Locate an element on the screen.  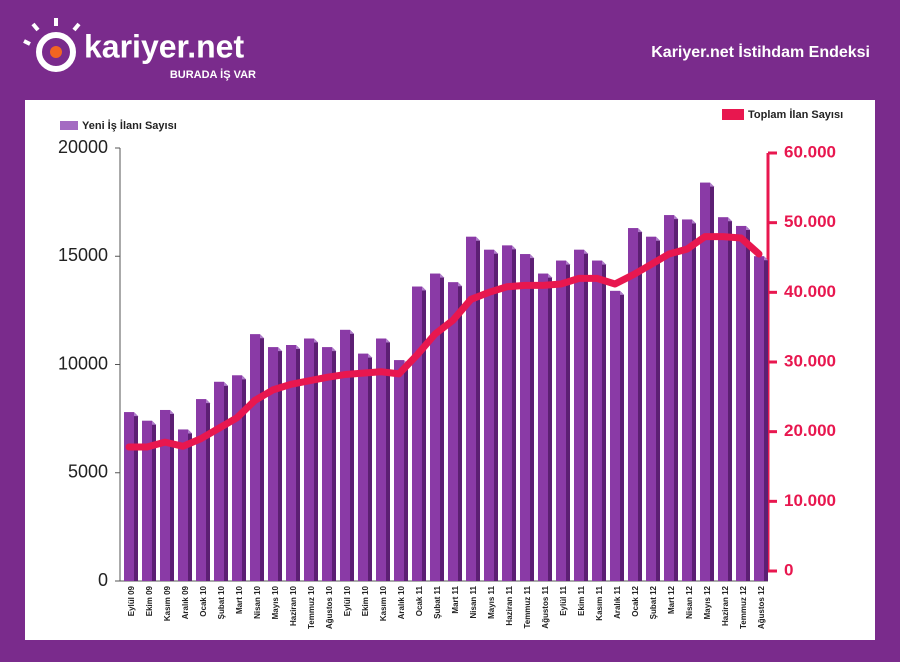
x-tick-label: Şubat 11 is located at coordinates (437, 601).